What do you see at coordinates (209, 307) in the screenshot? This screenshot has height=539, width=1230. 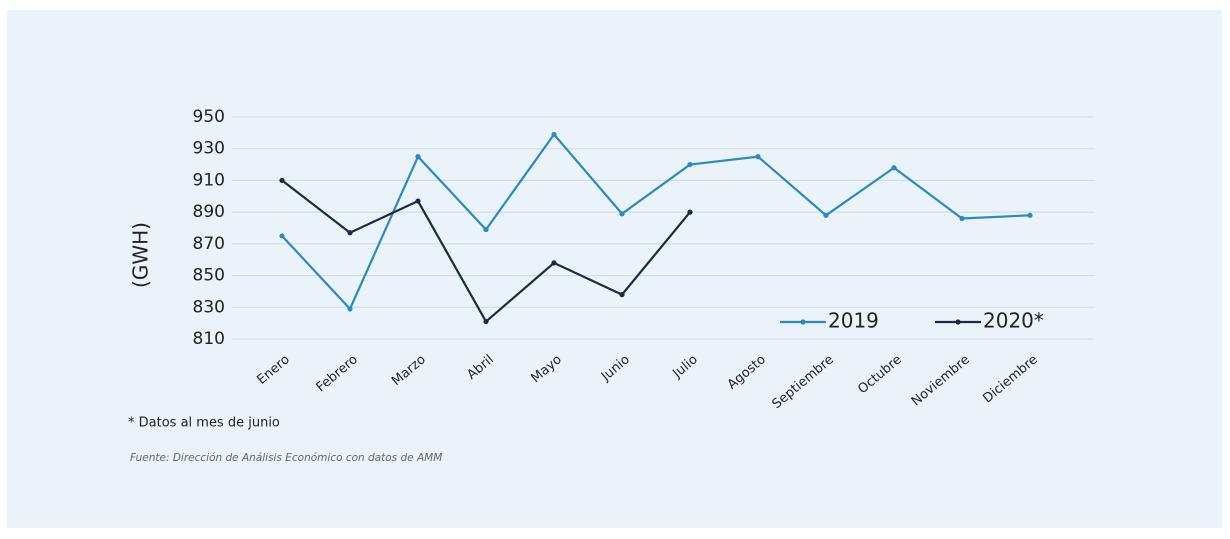 I see `y-tick-label: 830` at bounding box center [209, 307].